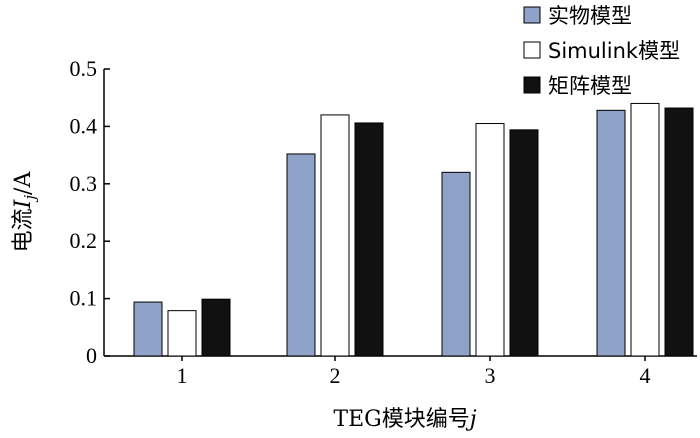 Image resolution: width=700 pixels, height=438 pixels. I want to click on legend: 实物模型 Simulink模型 矩阵模型, so click(601, 51).